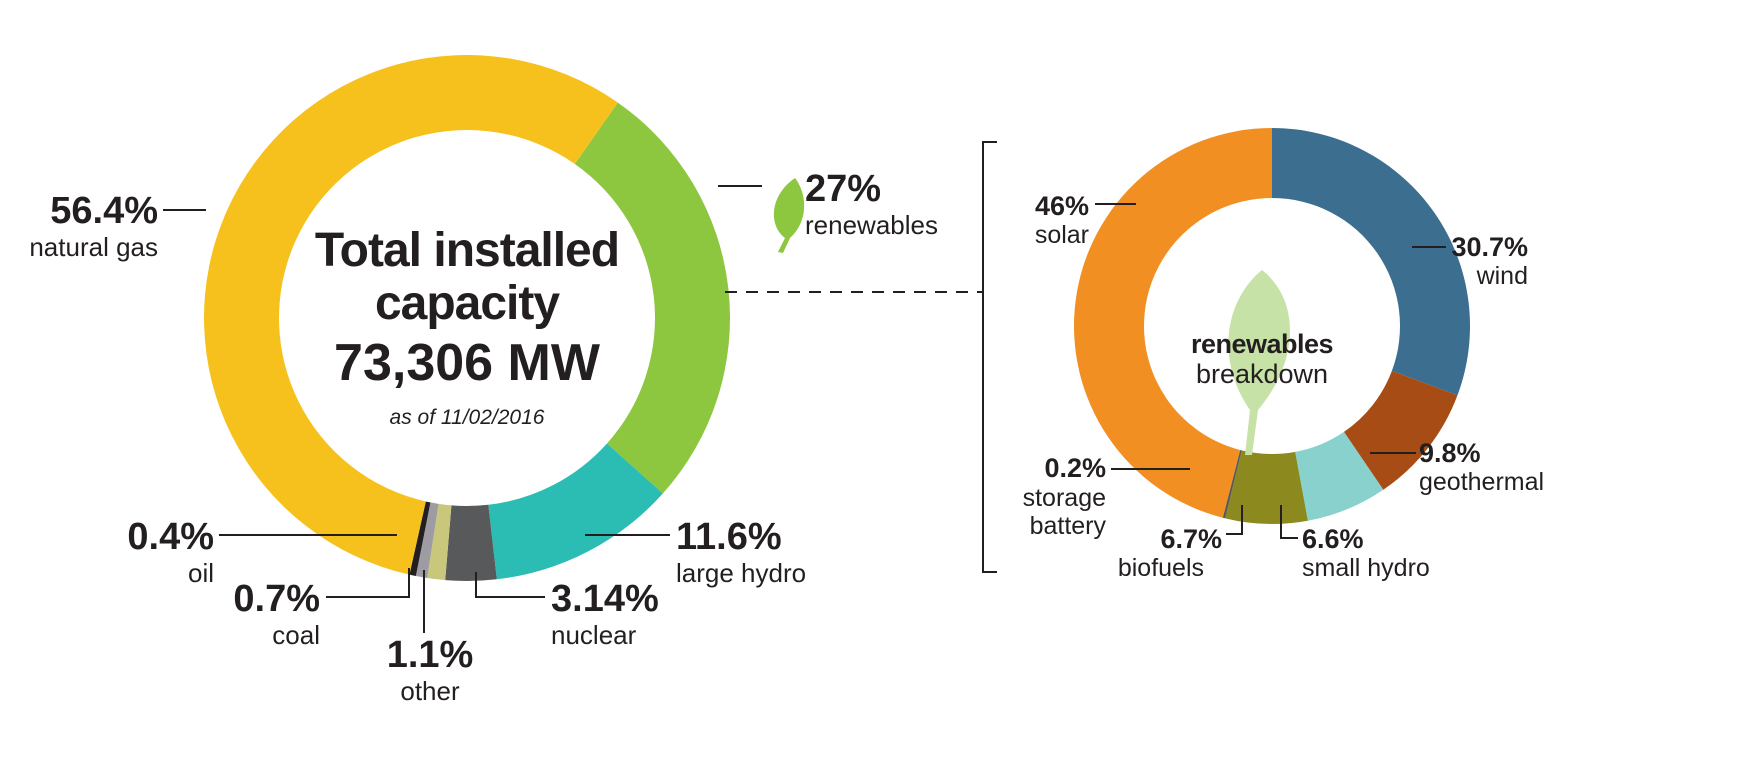 This screenshot has width=1752, height=782. I want to click on slice-label: 46% solar, so click(1062, 220).